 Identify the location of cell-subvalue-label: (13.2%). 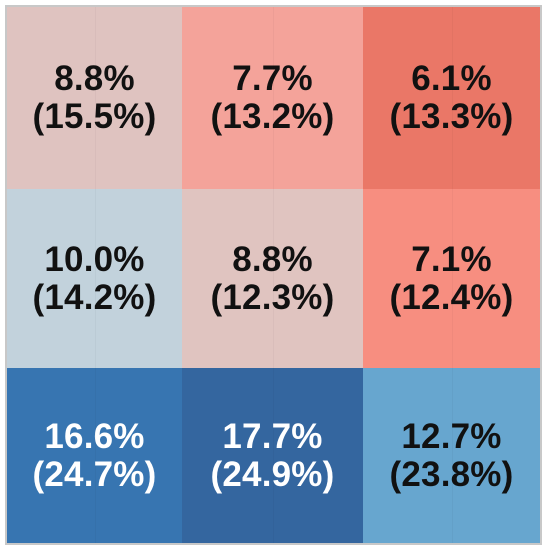
(272, 116).